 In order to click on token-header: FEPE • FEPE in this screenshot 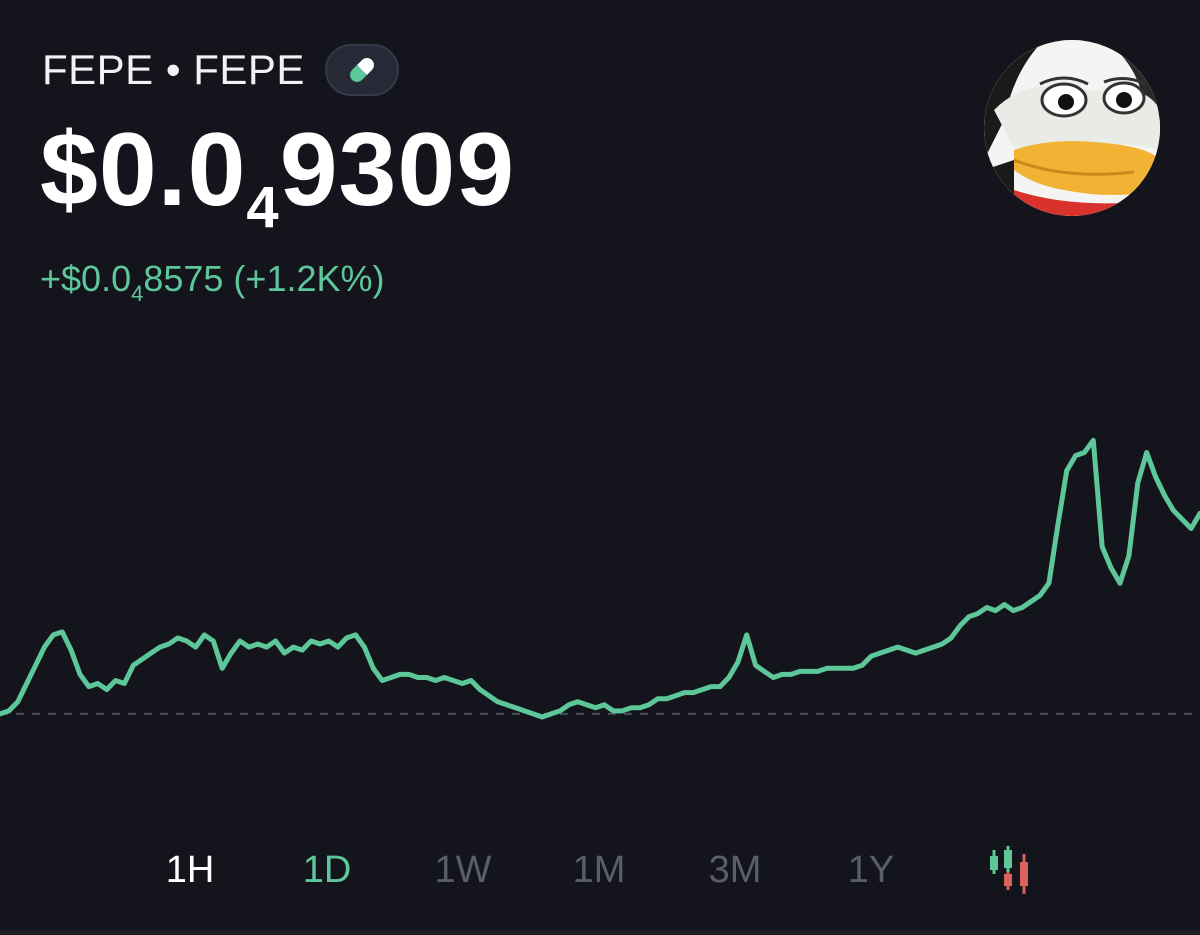, I will do `click(220, 70)`.